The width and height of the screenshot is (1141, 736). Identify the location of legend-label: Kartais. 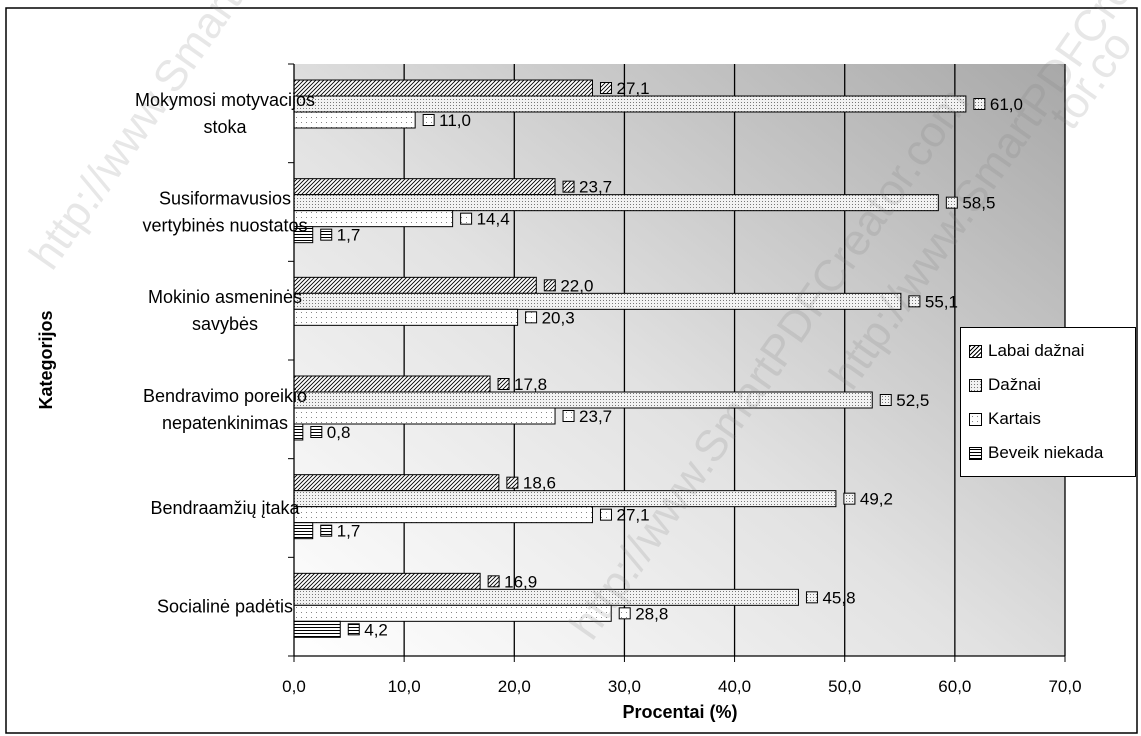
(1014, 418).